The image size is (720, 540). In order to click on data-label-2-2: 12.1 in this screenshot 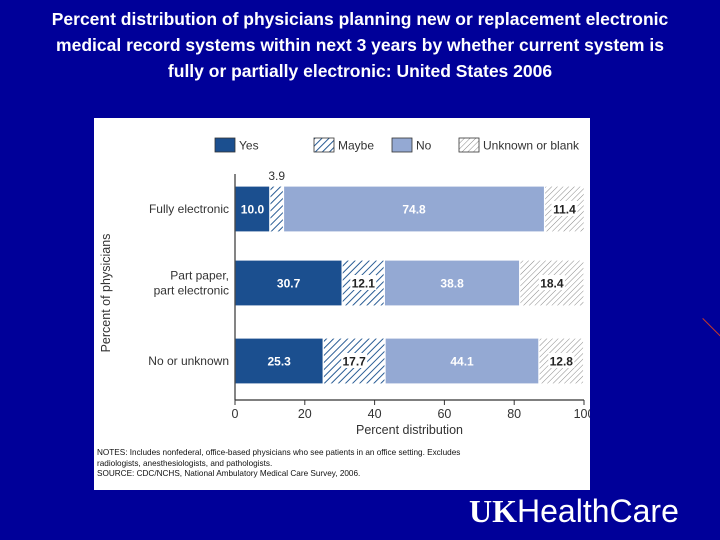, I will do `click(364, 284)`.